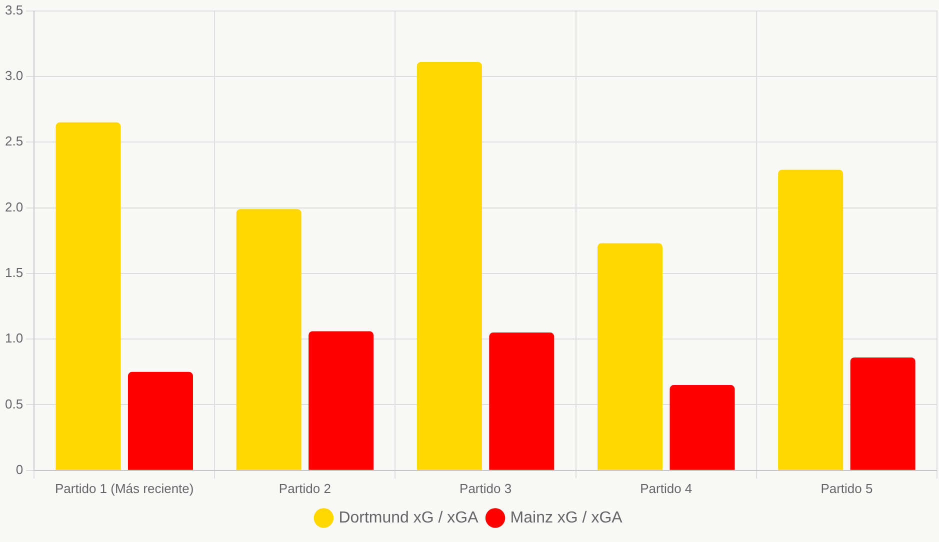  I want to click on x-tick-label: Partido 3, so click(486, 488).